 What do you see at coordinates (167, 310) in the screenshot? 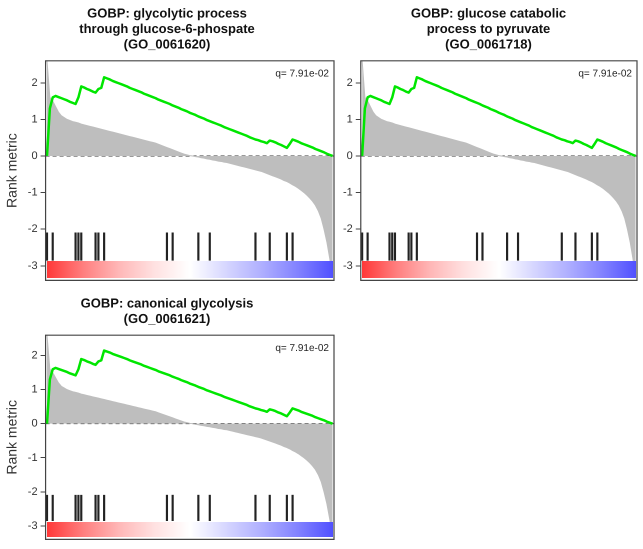
I see `chart-title: GOBP: canonical glycolysis (GO_0061621)` at bounding box center [167, 310].